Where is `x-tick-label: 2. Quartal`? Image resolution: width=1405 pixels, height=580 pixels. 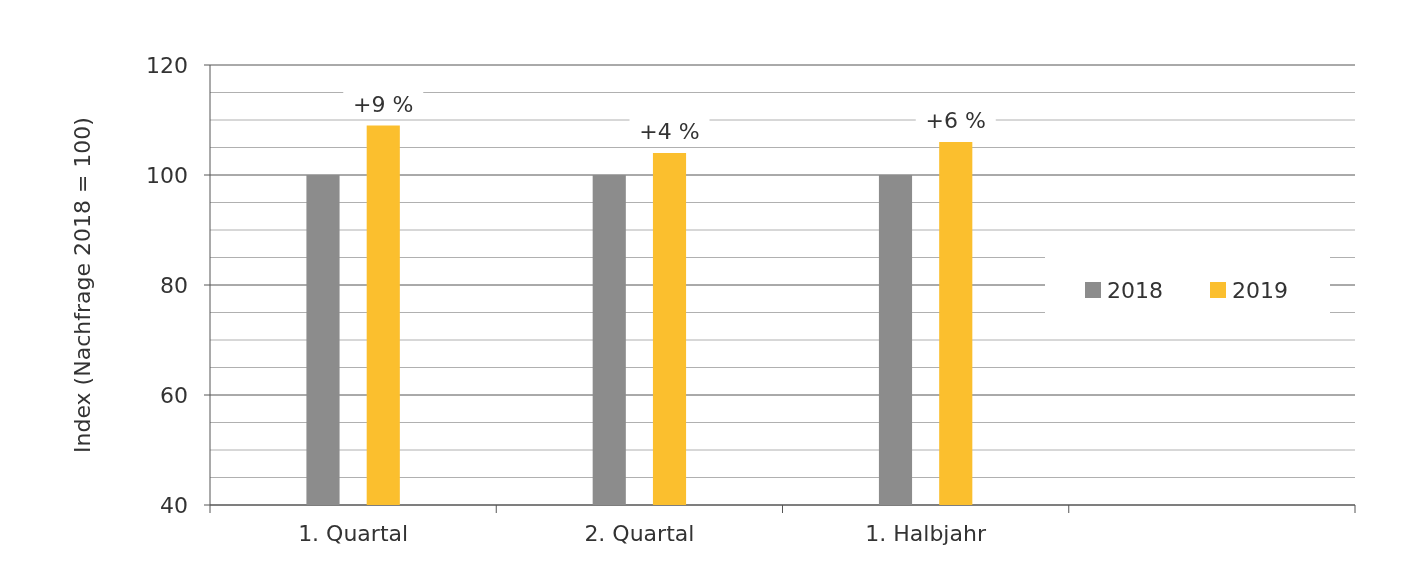
x-tick-label: 2. Quartal is located at coordinates (639, 533).